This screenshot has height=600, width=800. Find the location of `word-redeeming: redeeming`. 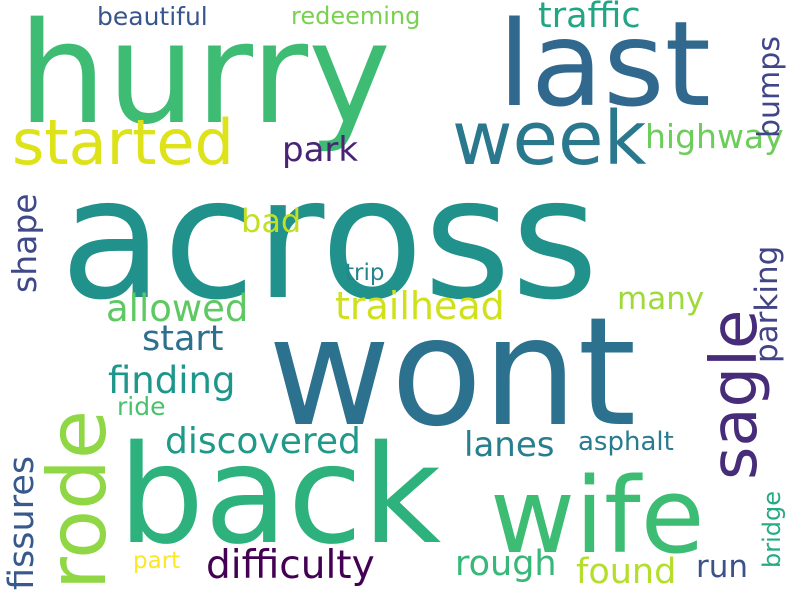

word-redeeming: redeeming is located at coordinates (356, 16).